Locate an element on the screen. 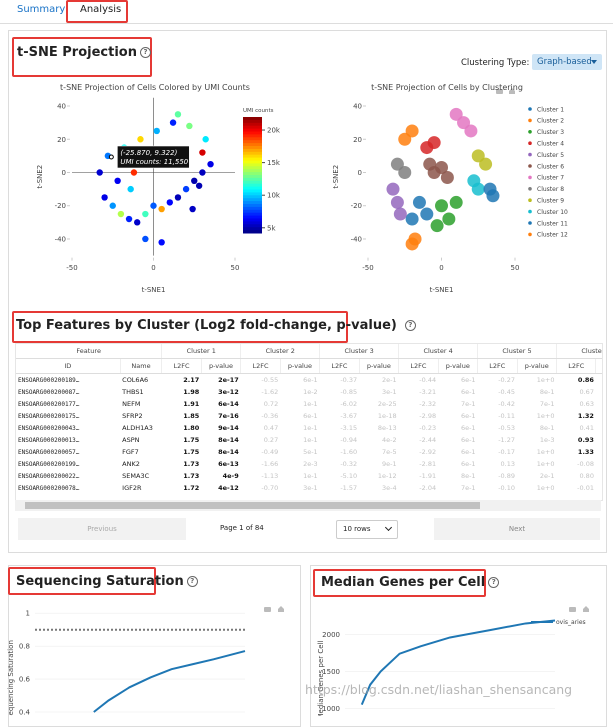 This screenshot has width=613, height=727. value-cell: -0.94 is located at coordinates (349, 440).